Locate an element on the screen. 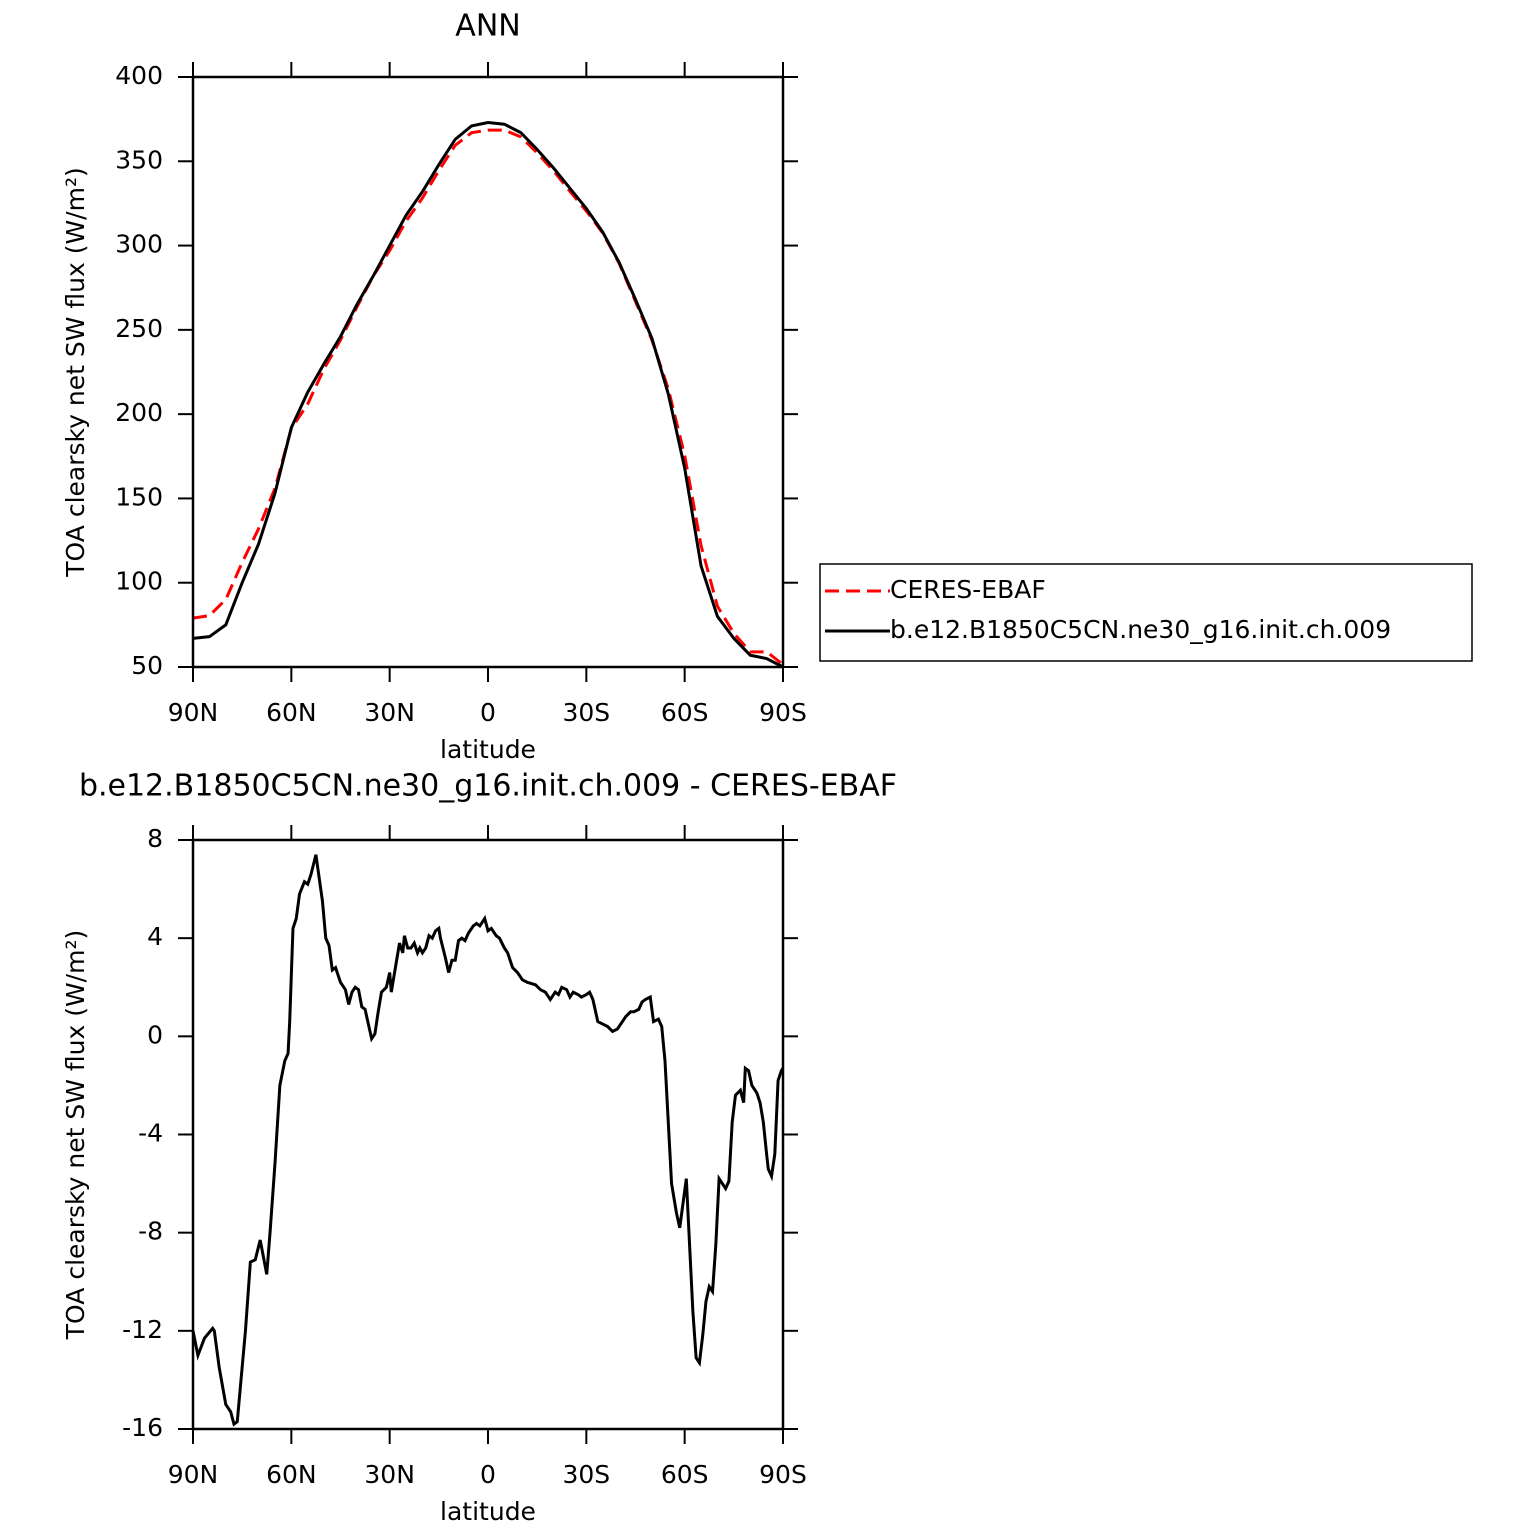  legend-box is located at coordinates (1146, 612).